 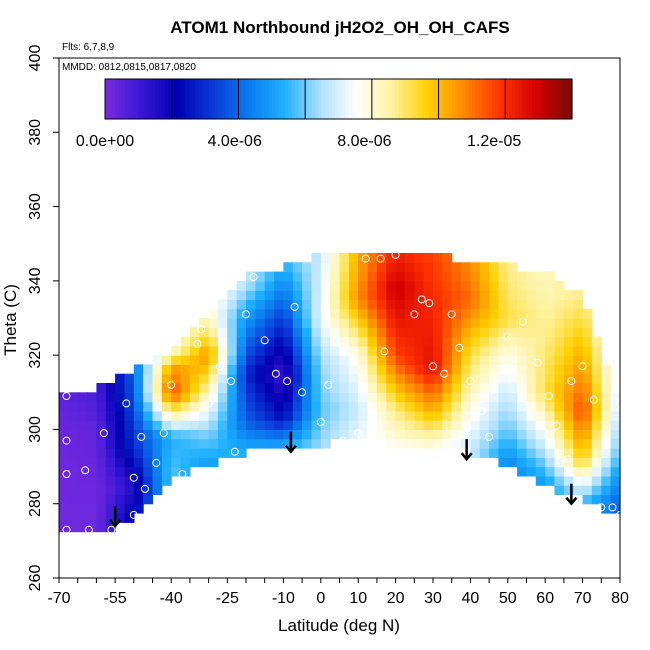 What do you see at coordinates (339, 625) in the screenshot?
I see `x-axis-label: Latitude (deg N)` at bounding box center [339, 625].